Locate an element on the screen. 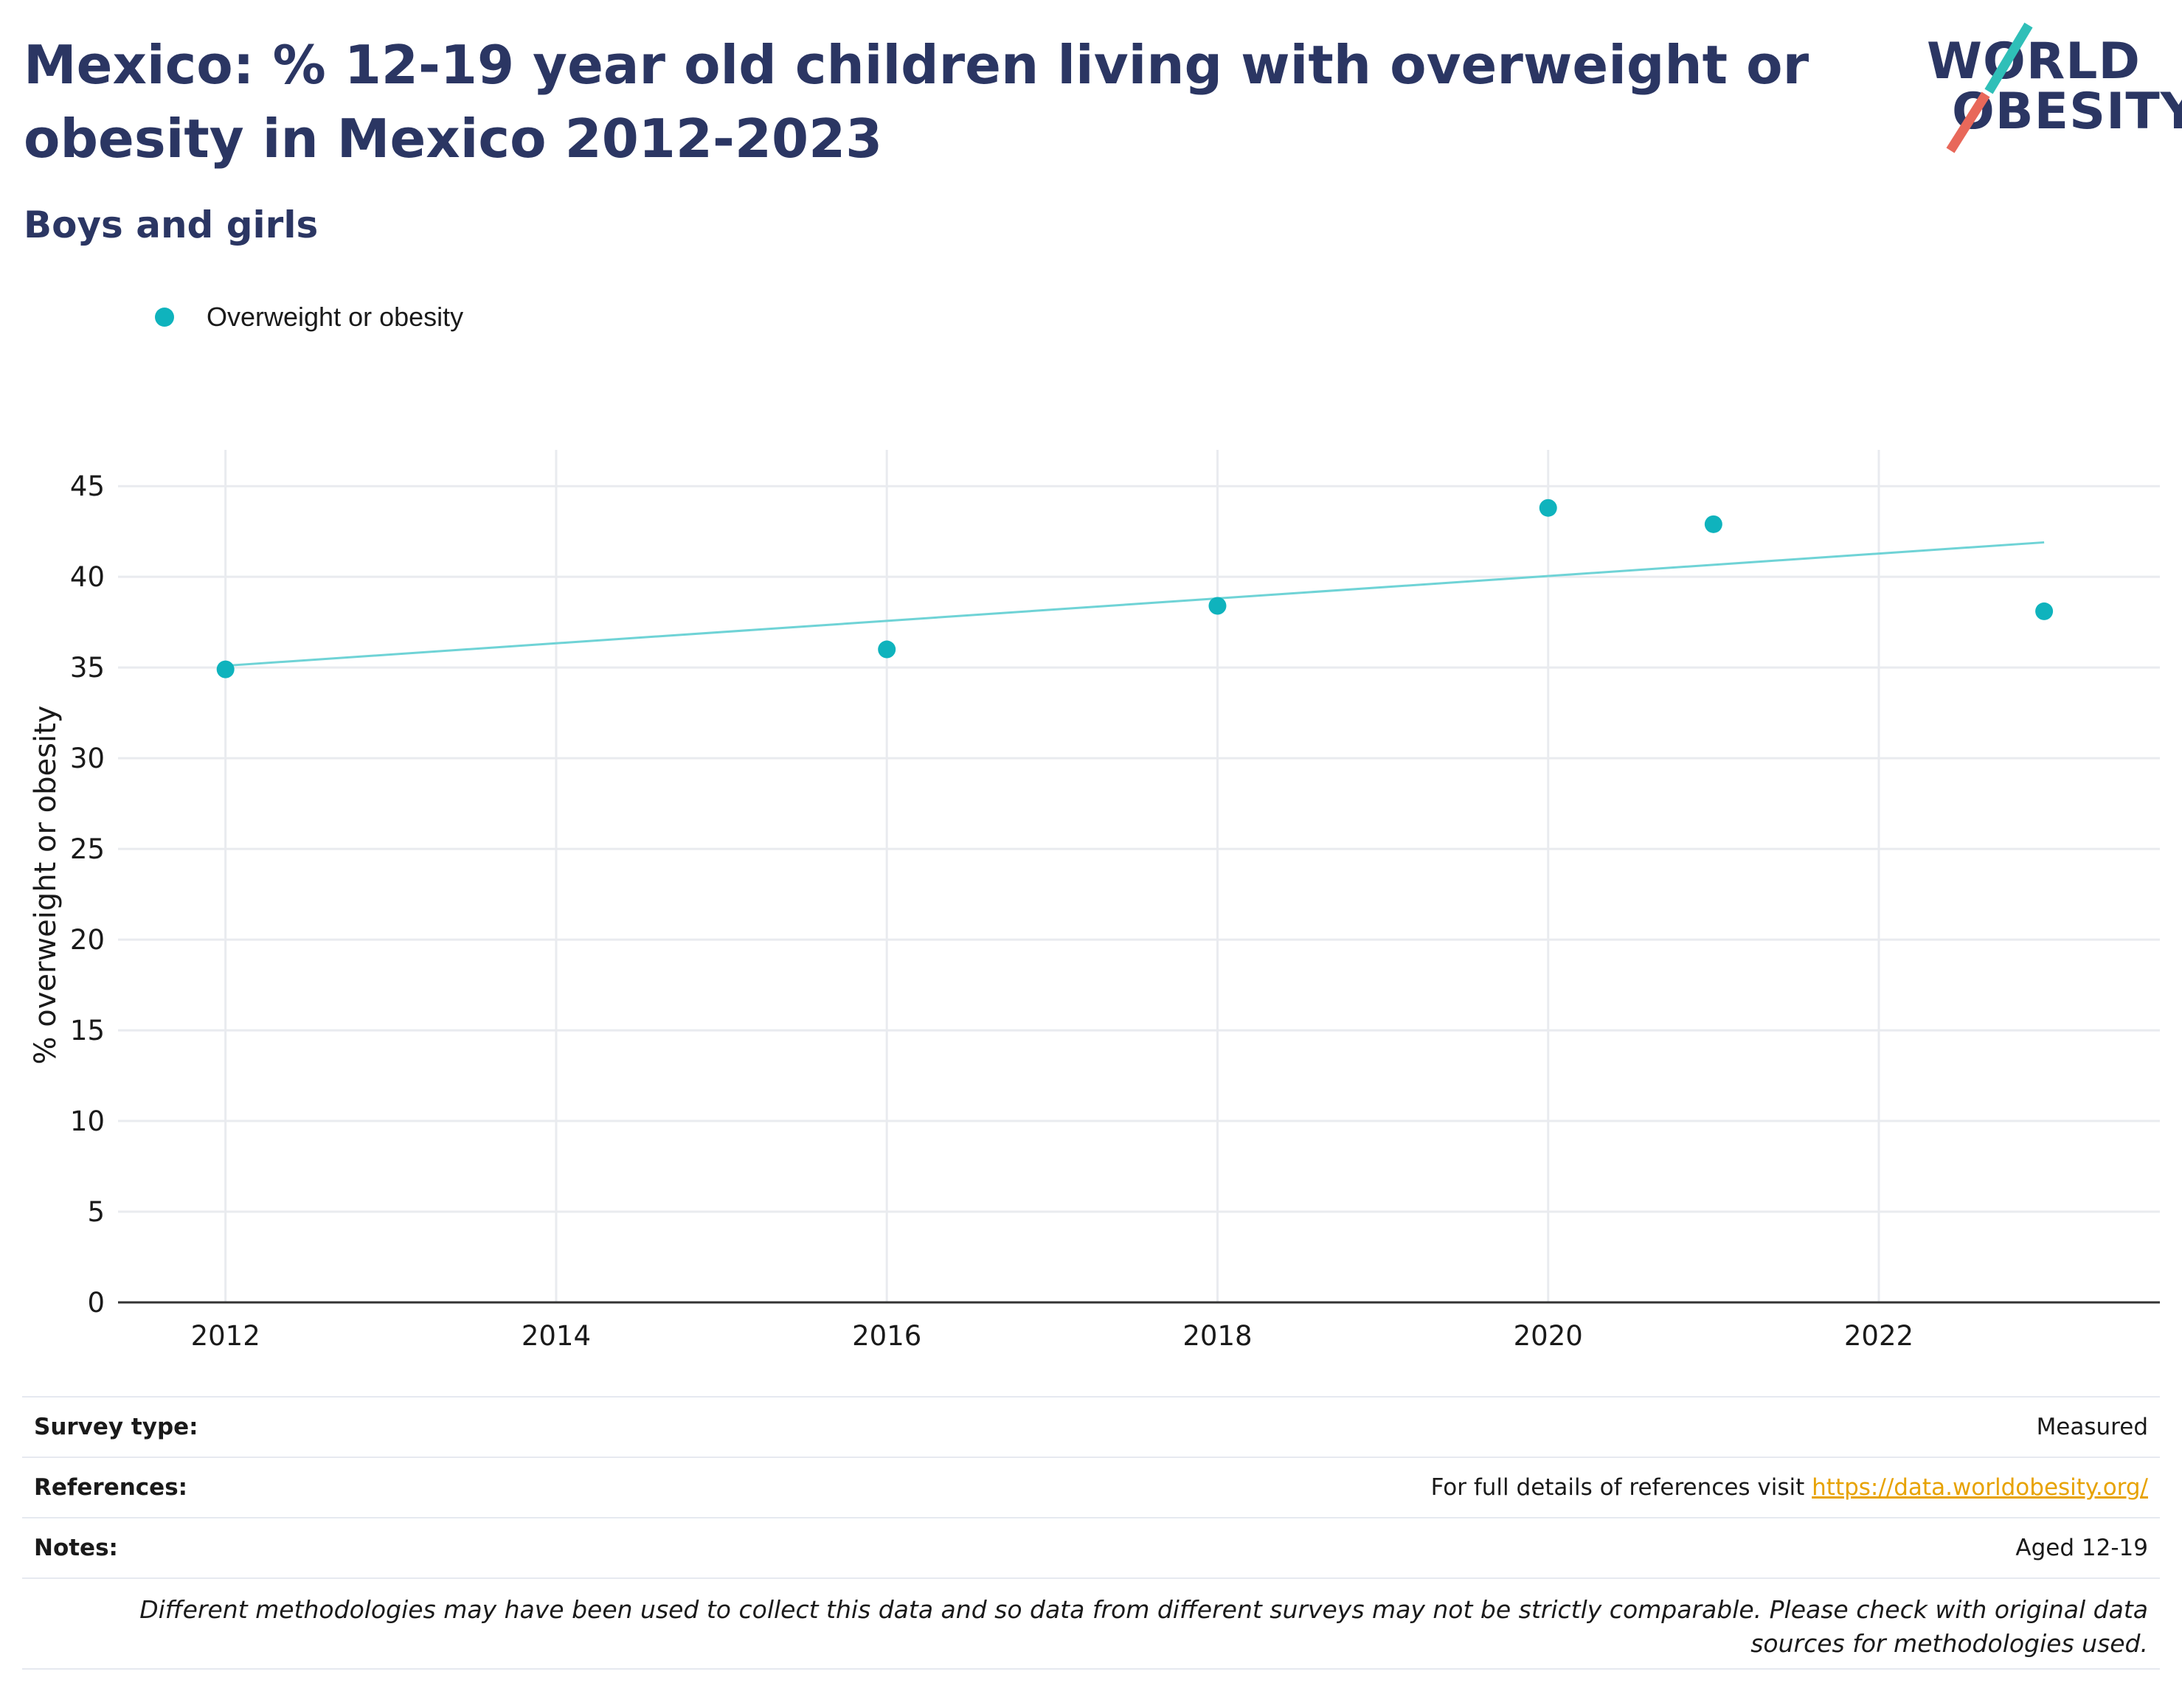 The image size is (2182, 1708). y-tick-label: 10 is located at coordinates (87, 1121).